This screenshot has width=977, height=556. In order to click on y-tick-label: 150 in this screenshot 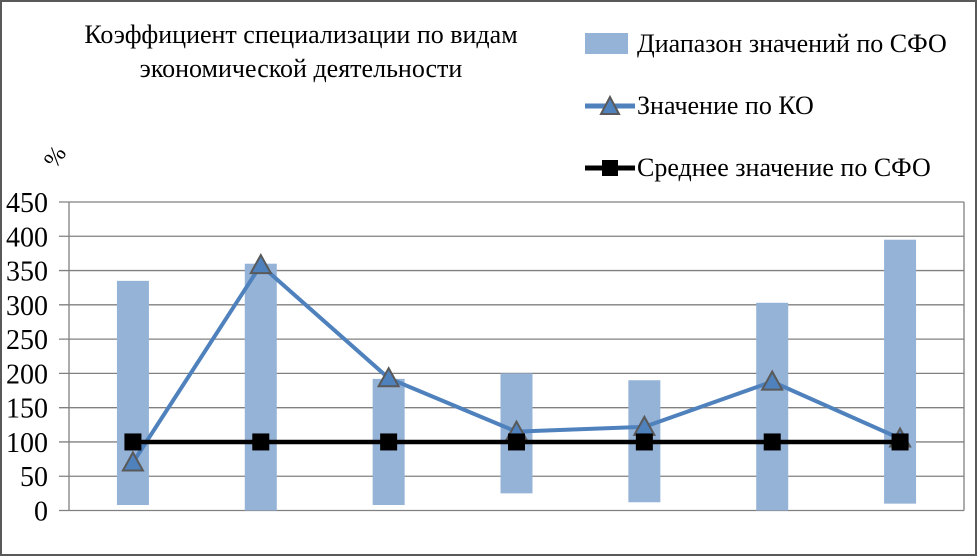, I will do `click(27, 409)`.